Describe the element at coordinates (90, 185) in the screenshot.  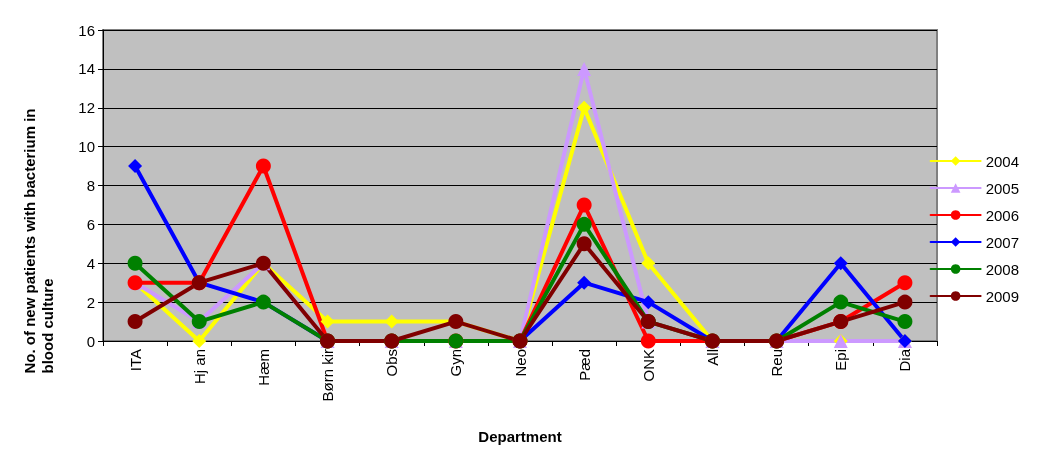
I see `y-tick-label: 8` at that location.